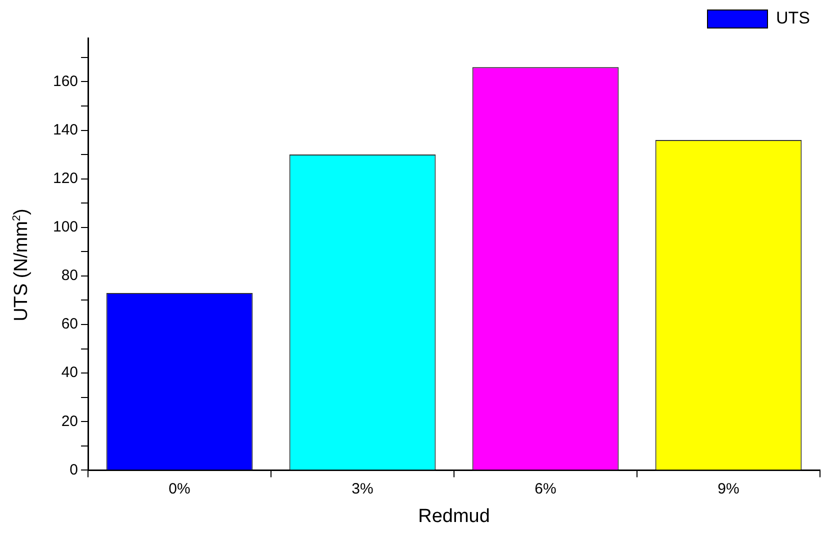 The image size is (830, 538). Describe the element at coordinates (179, 489) in the screenshot. I see `x-tick-label: 0%` at that location.